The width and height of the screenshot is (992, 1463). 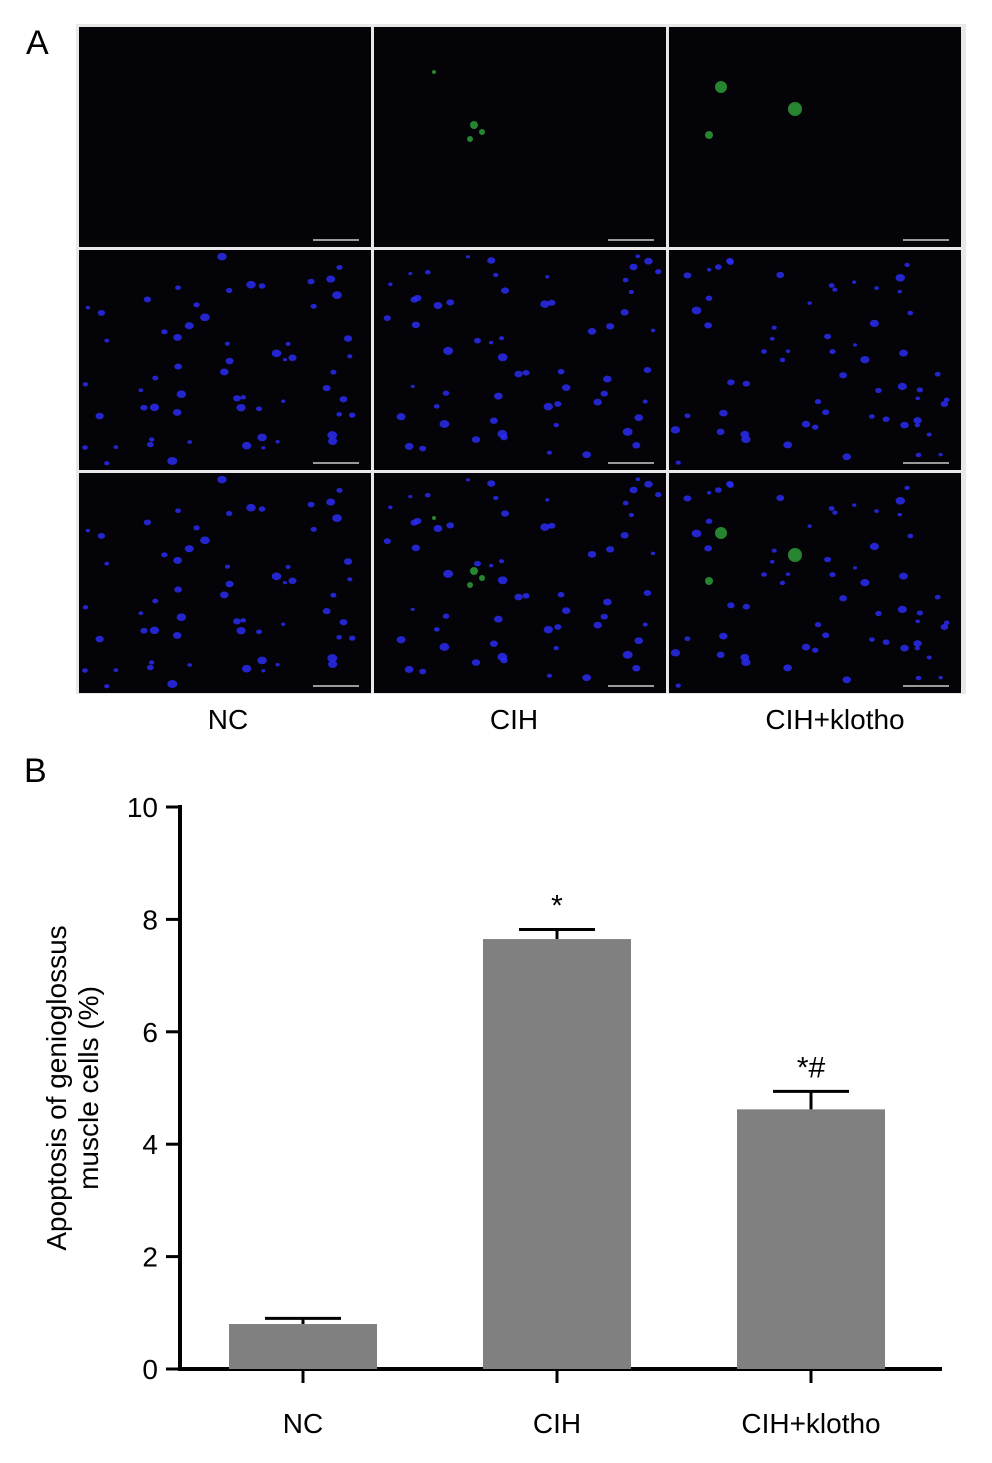 I want to click on micrograph-dapi-nc, so click(x=225, y=360).